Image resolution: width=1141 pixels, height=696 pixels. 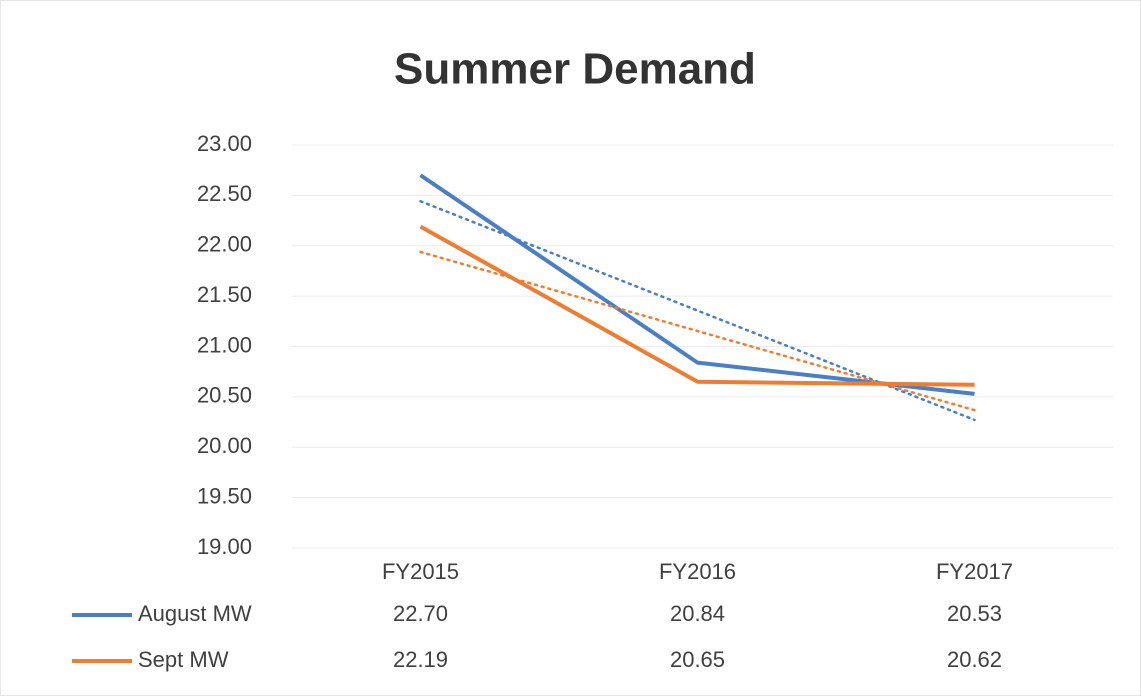 What do you see at coordinates (974, 659) in the screenshot?
I see `table-value: 20.62` at bounding box center [974, 659].